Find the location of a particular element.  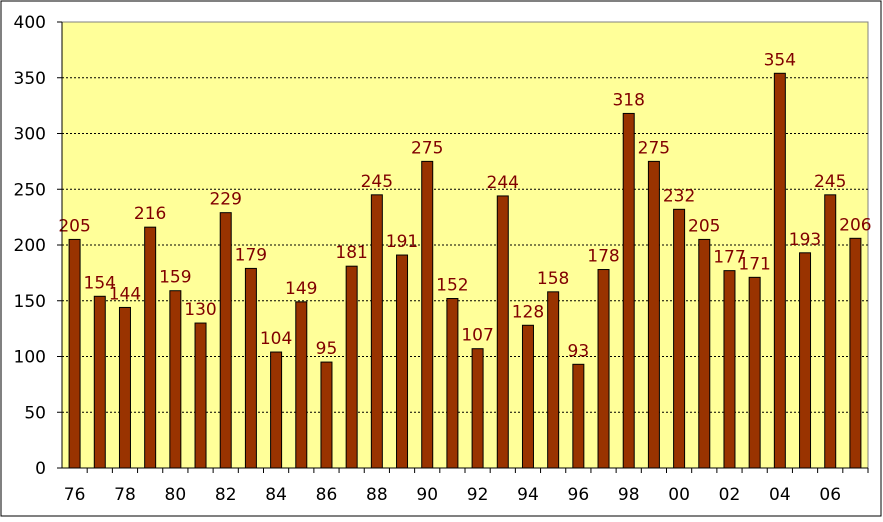

data-label: 318 is located at coordinates (628, 100).